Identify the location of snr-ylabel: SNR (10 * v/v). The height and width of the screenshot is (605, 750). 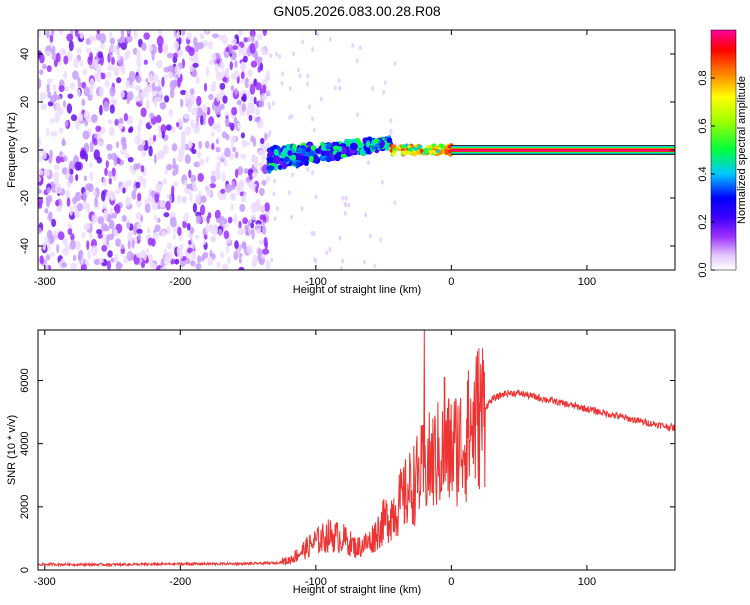
(12, 450).